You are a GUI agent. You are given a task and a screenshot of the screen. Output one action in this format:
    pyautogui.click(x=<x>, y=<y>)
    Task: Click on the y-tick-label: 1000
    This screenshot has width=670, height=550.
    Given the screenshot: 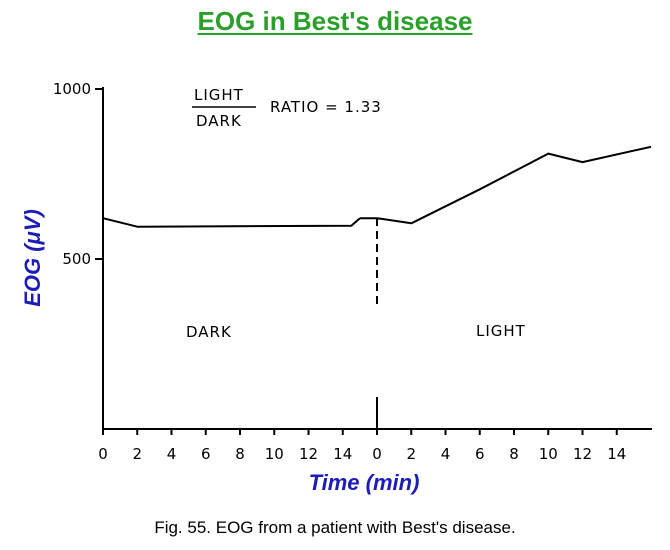 What is the action you would take?
    pyautogui.click(x=72, y=89)
    